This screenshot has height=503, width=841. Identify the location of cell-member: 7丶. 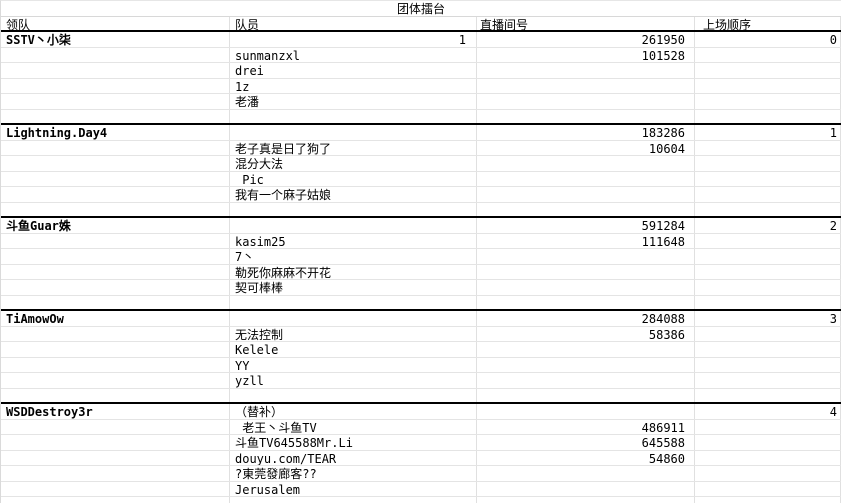
(353, 256).